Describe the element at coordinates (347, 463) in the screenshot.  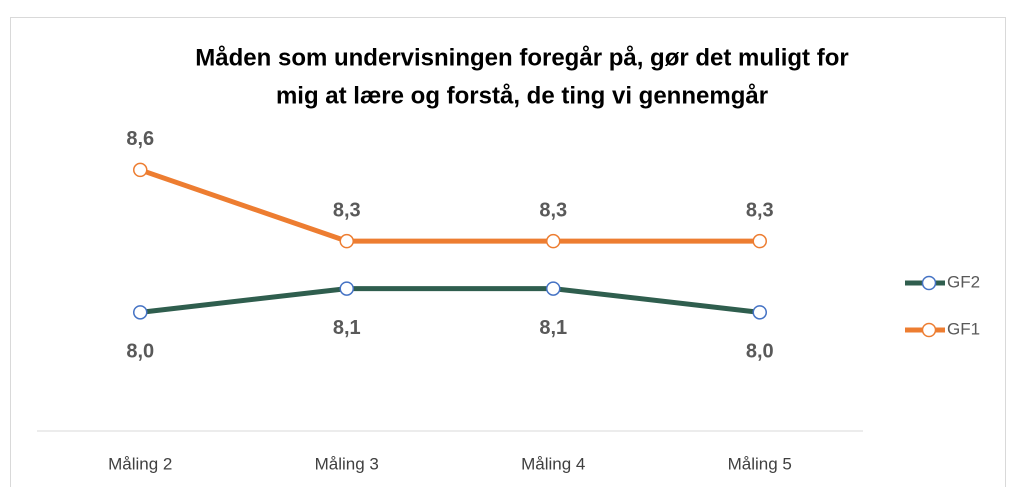
I see `x-tick-label: Måling 3` at that location.